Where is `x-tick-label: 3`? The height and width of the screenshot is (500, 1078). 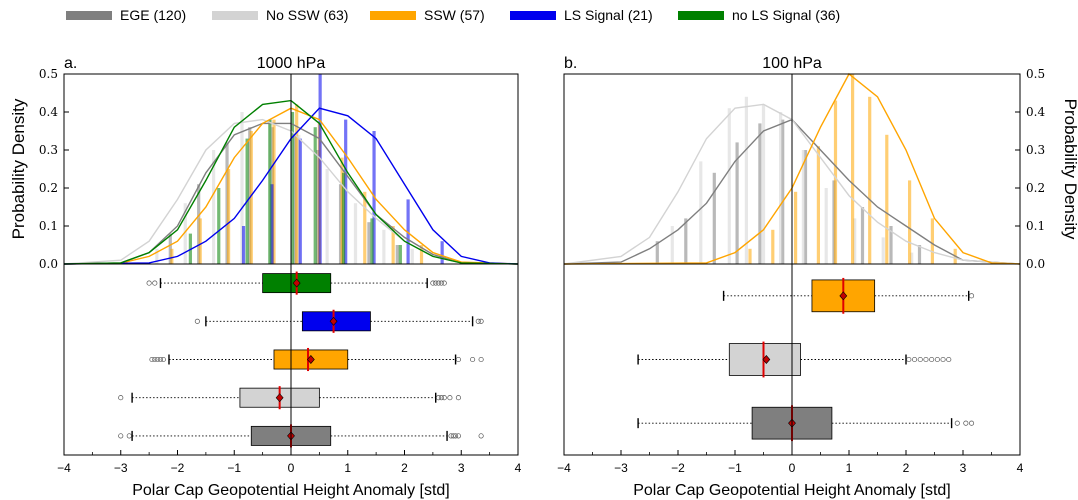 x-tick-label: 3 is located at coordinates (461, 468).